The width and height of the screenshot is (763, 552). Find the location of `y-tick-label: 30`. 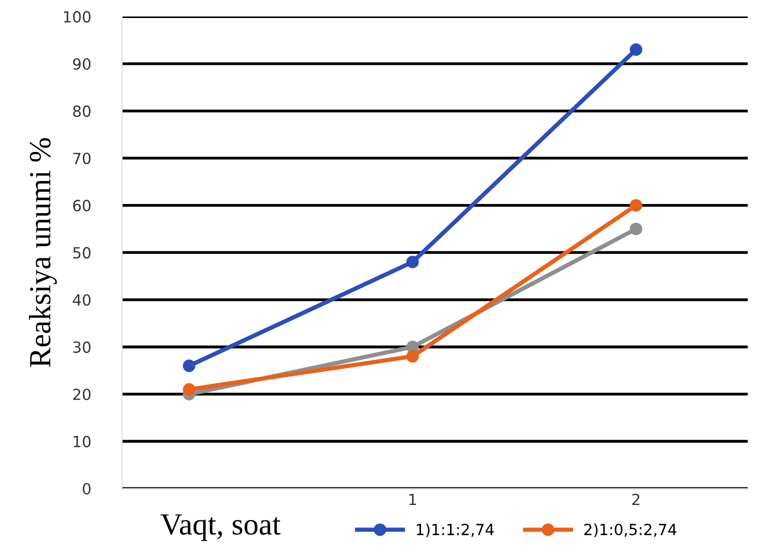

y-tick-label: 30 is located at coordinates (82, 347).